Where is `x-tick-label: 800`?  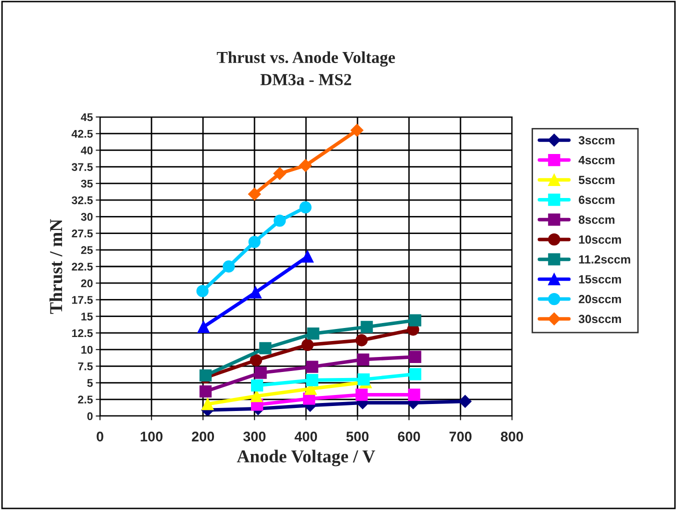
x-tick-label: 800 is located at coordinates (512, 437).